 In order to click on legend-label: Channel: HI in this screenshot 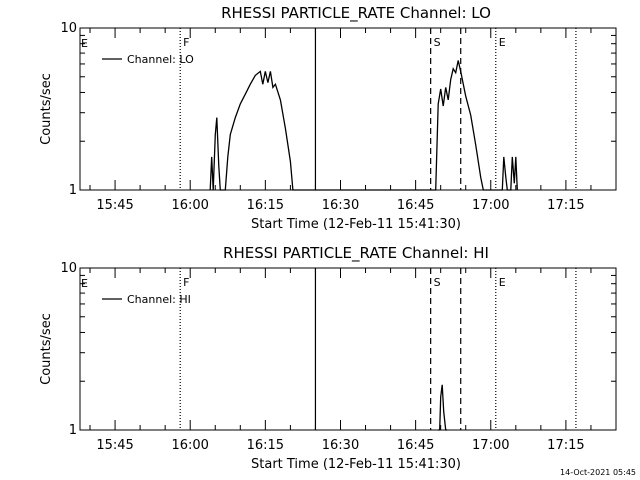, I will do `click(159, 299)`.